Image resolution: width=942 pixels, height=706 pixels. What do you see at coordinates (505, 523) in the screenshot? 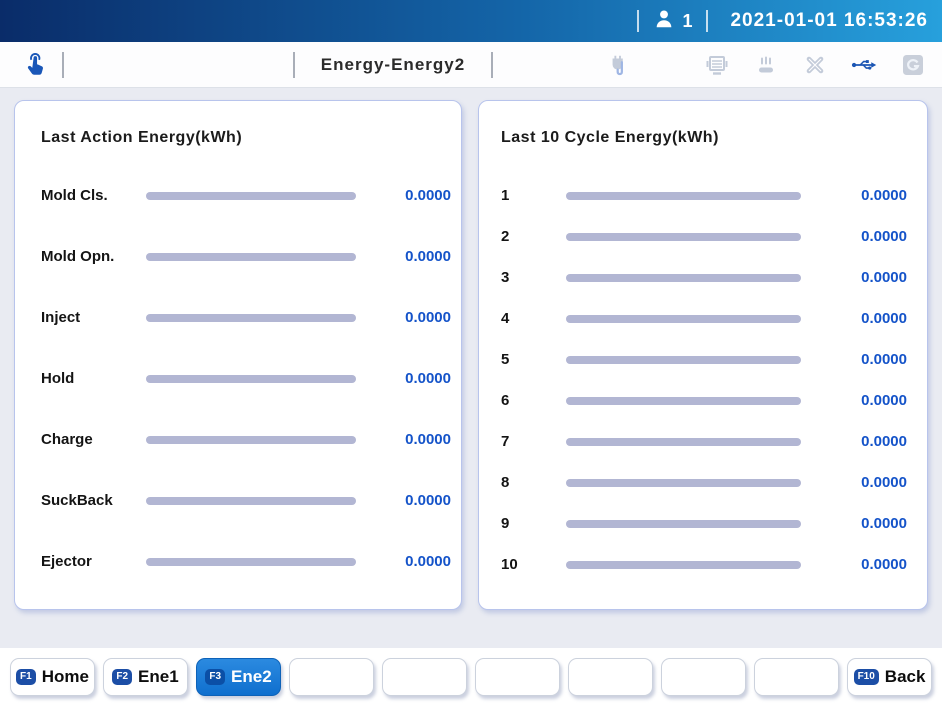
I see `row-label: 9` at bounding box center [505, 523].